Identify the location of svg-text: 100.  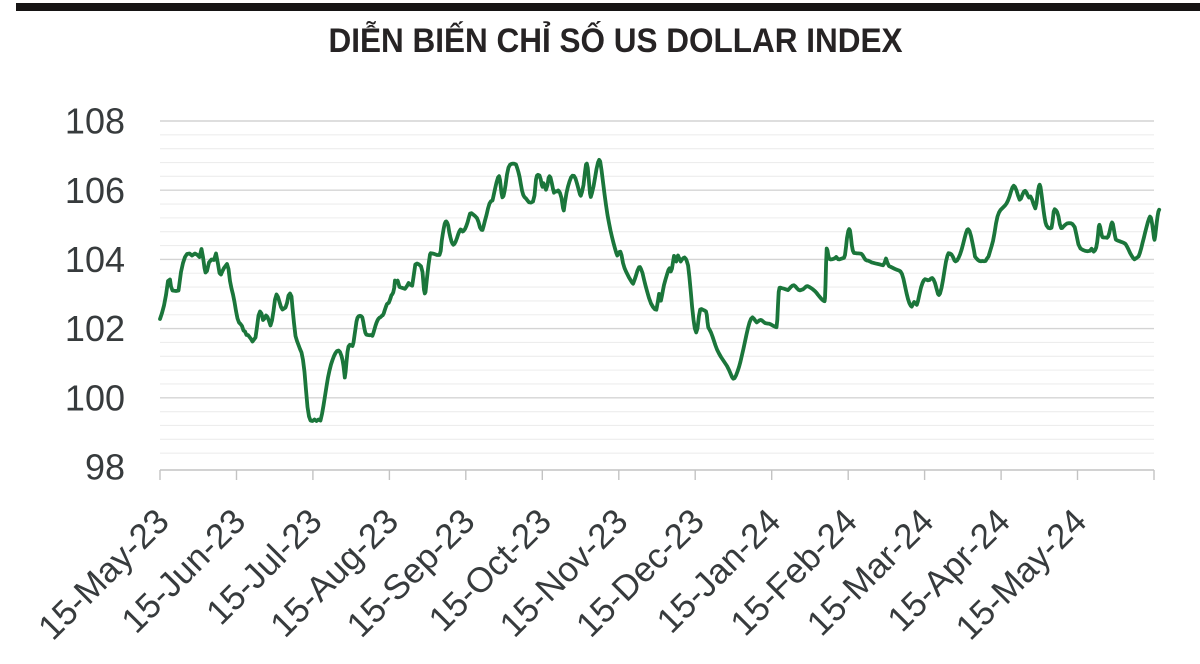
(95, 397).